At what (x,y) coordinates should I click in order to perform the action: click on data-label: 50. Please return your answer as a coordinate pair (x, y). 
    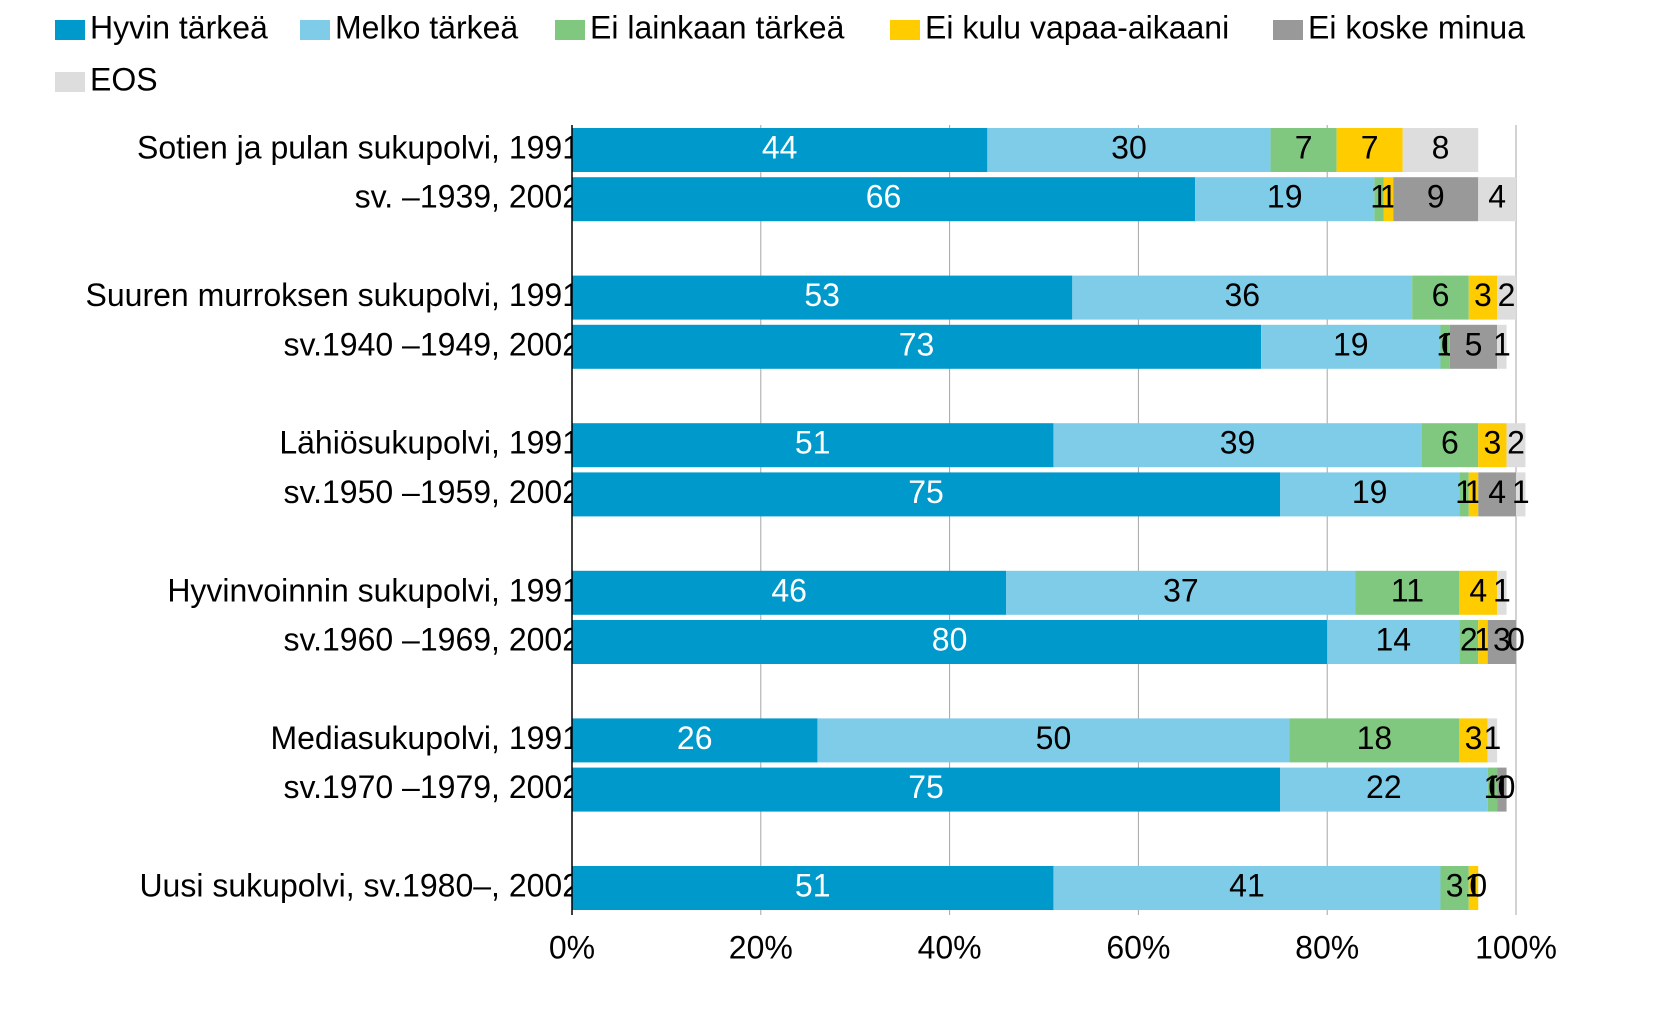
    Looking at the image, I should click on (1054, 738).